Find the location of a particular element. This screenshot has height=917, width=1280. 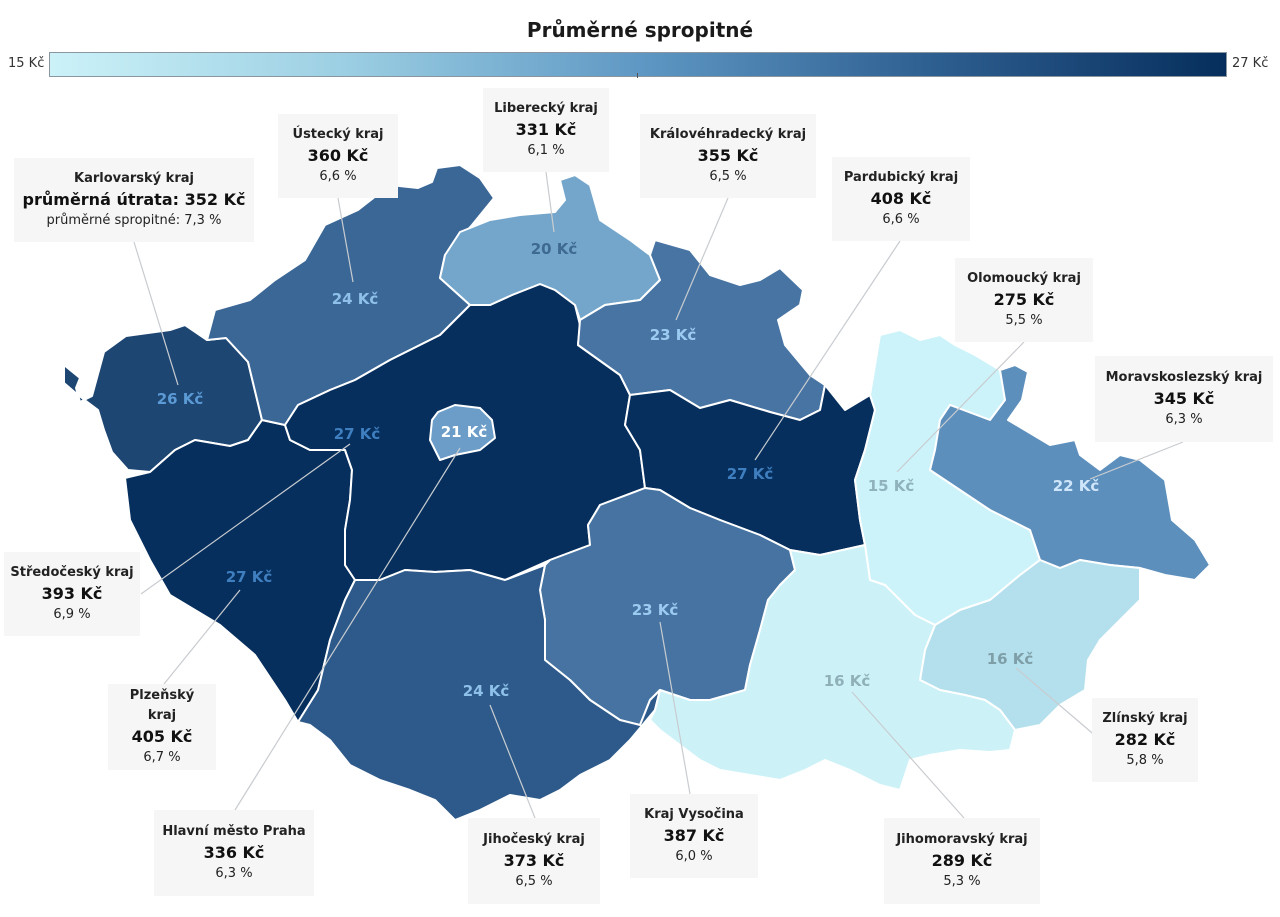

map-label-moravskoslezsky: 22 Kč is located at coordinates (1076, 486).